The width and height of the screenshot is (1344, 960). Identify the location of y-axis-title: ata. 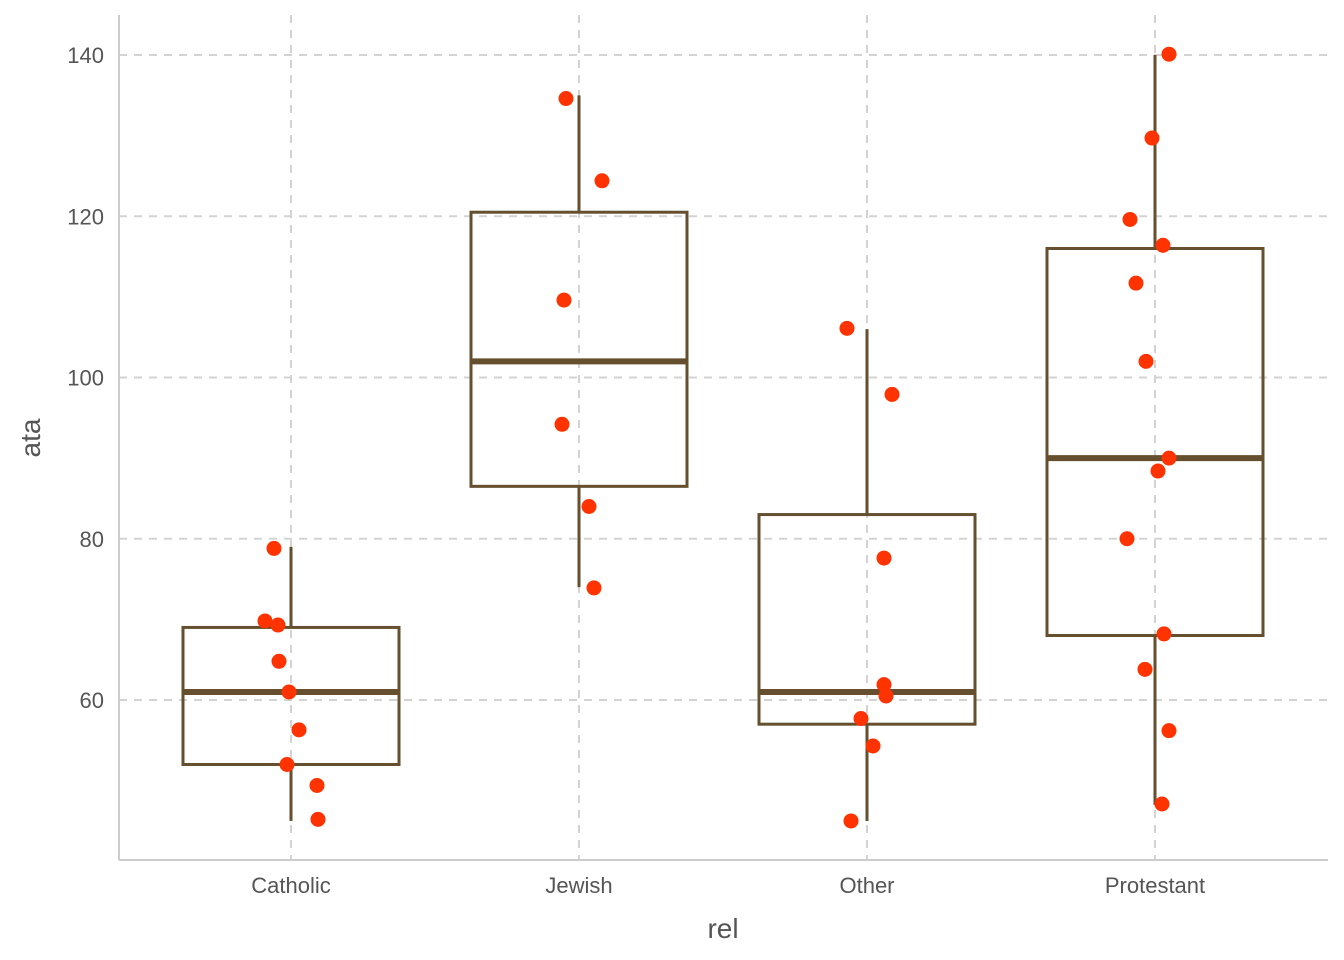
(30, 437).